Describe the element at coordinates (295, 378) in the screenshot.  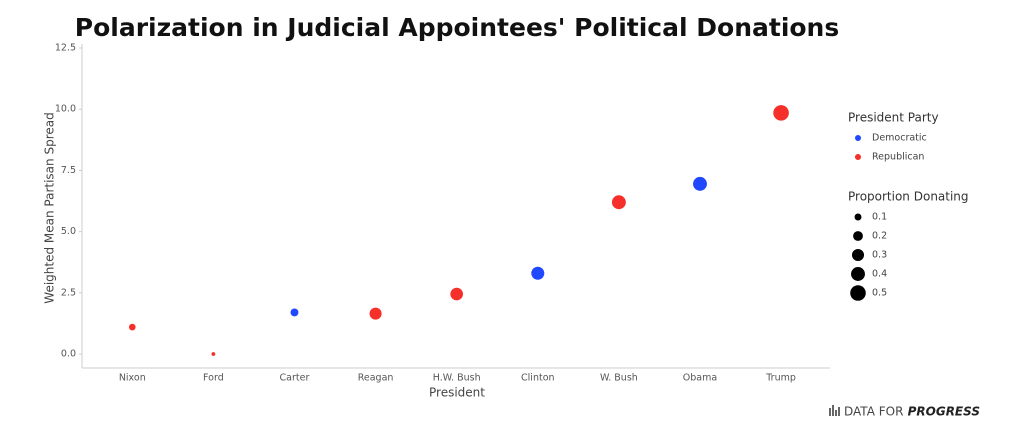
I see `x-tick-label: Carter` at that location.